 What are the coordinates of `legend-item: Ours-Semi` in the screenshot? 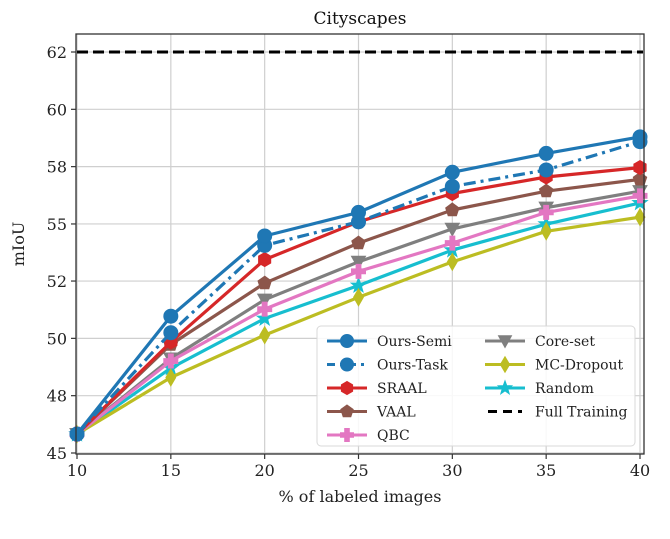 It's located at (389, 342).